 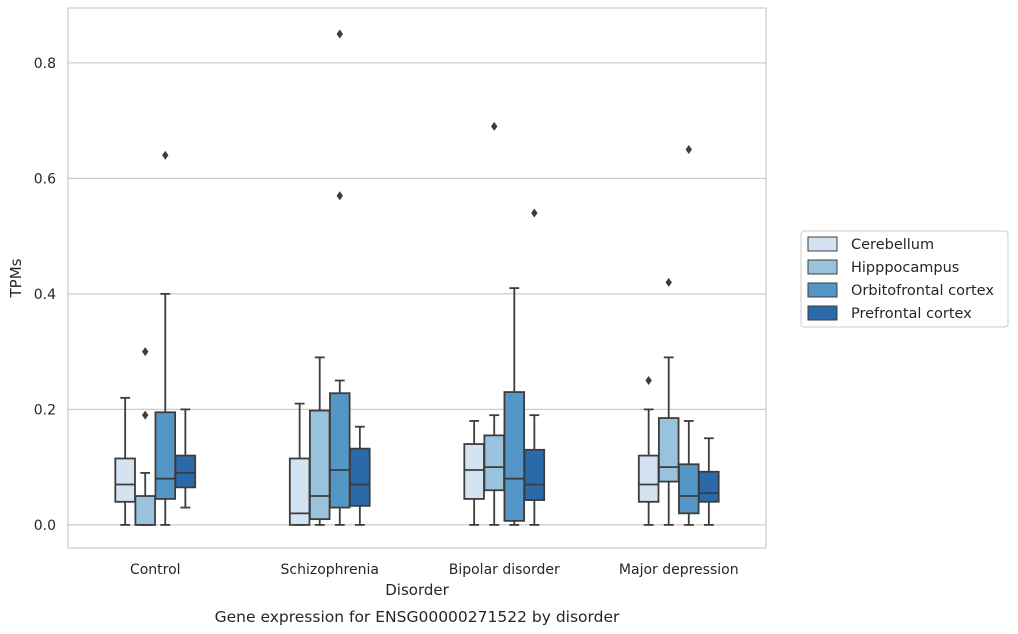 I want to click on legend-label: Prefrontal cortex, so click(x=911, y=314).